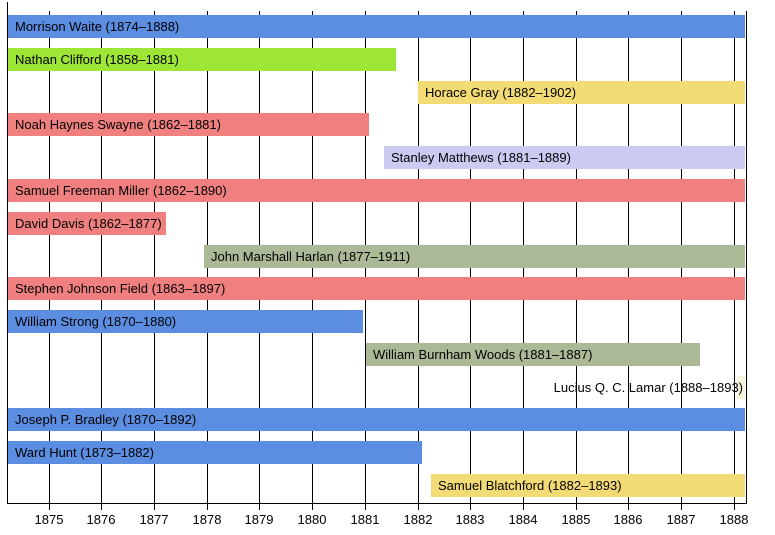 This screenshot has width=775, height=535. What do you see at coordinates (481, 157) in the screenshot?
I see `bar-label: Stanley Matthews (1881–1889)` at bounding box center [481, 157].